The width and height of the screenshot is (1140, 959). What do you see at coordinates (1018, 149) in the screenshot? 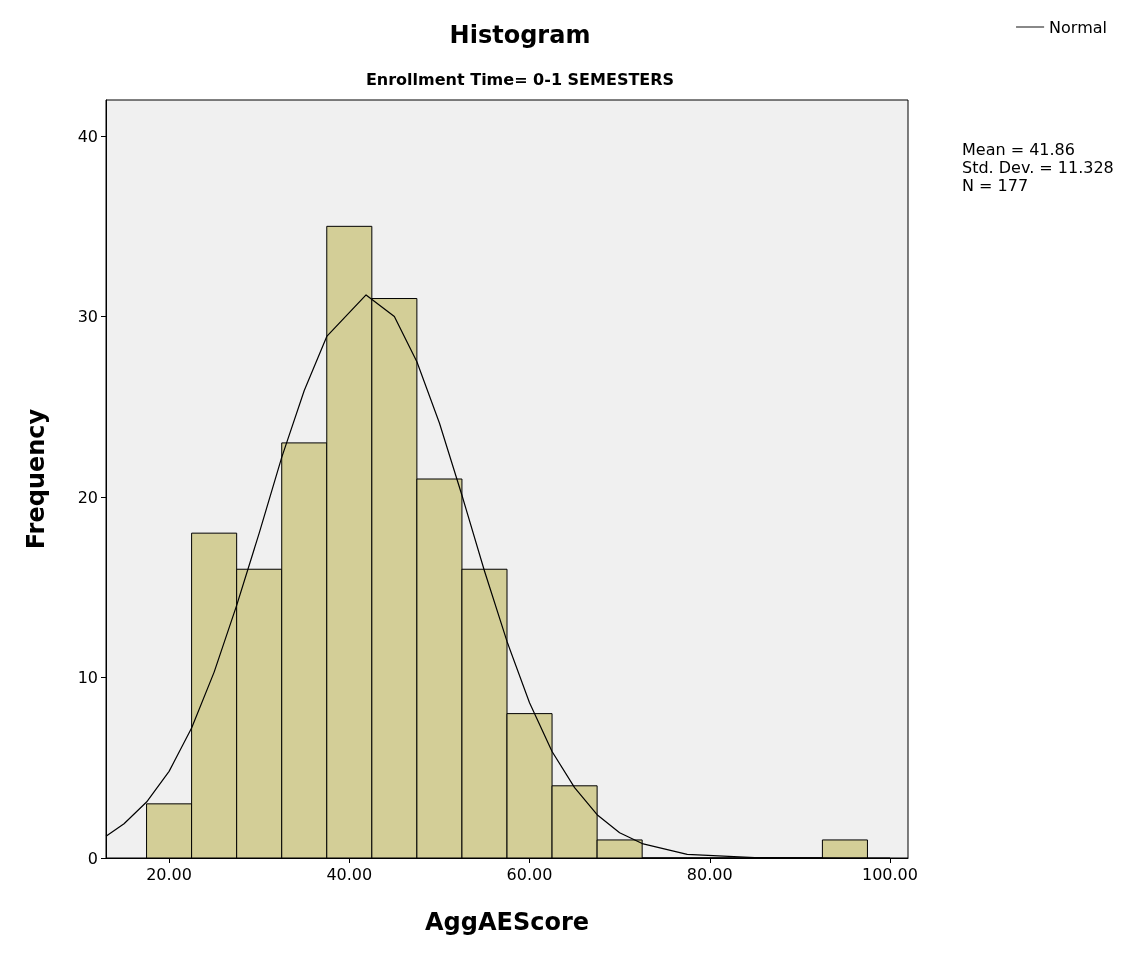
I see `text: Mean = 41.86` at bounding box center [1018, 149].